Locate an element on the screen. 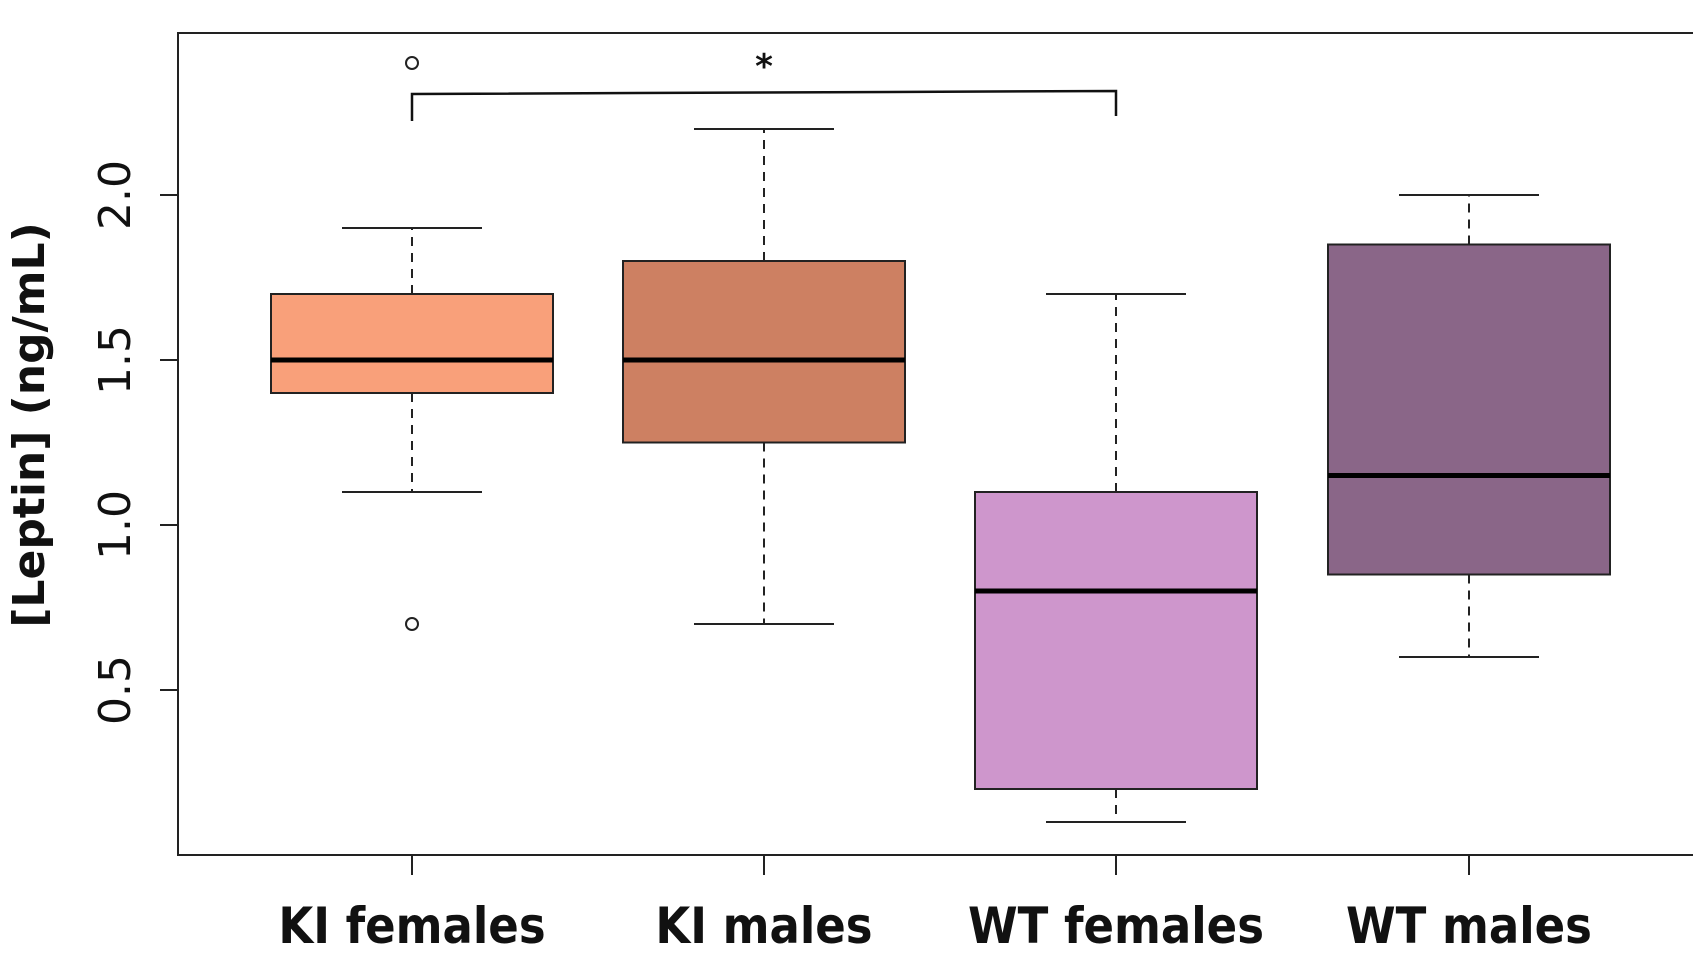 The height and width of the screenshot is (961, 1693). box-group-wt-females is located at coordinates (1116, 558).